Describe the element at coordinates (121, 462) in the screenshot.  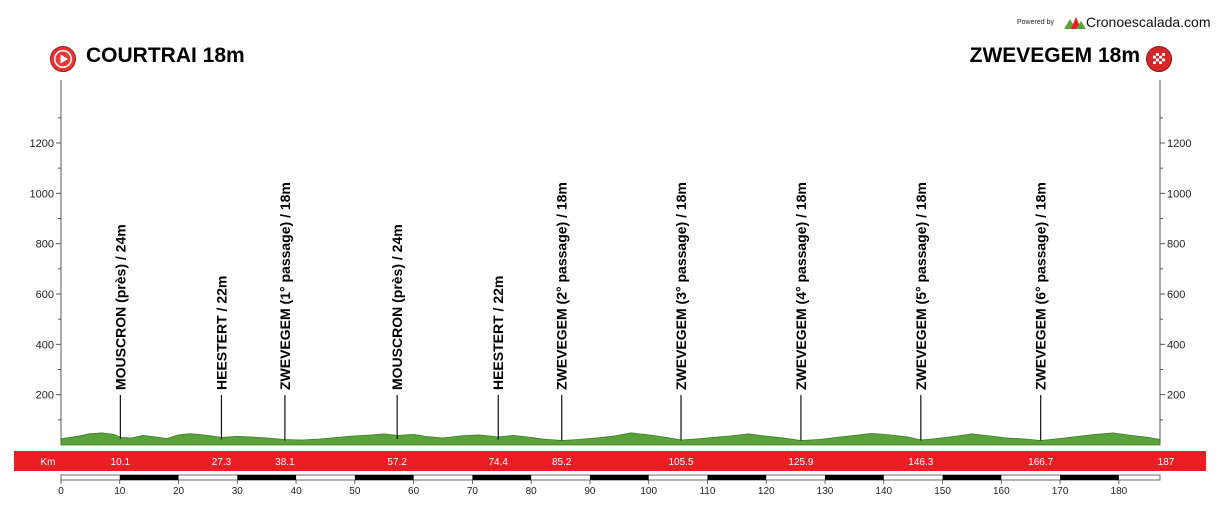
I see `km-band-value: 10.1` at that location.